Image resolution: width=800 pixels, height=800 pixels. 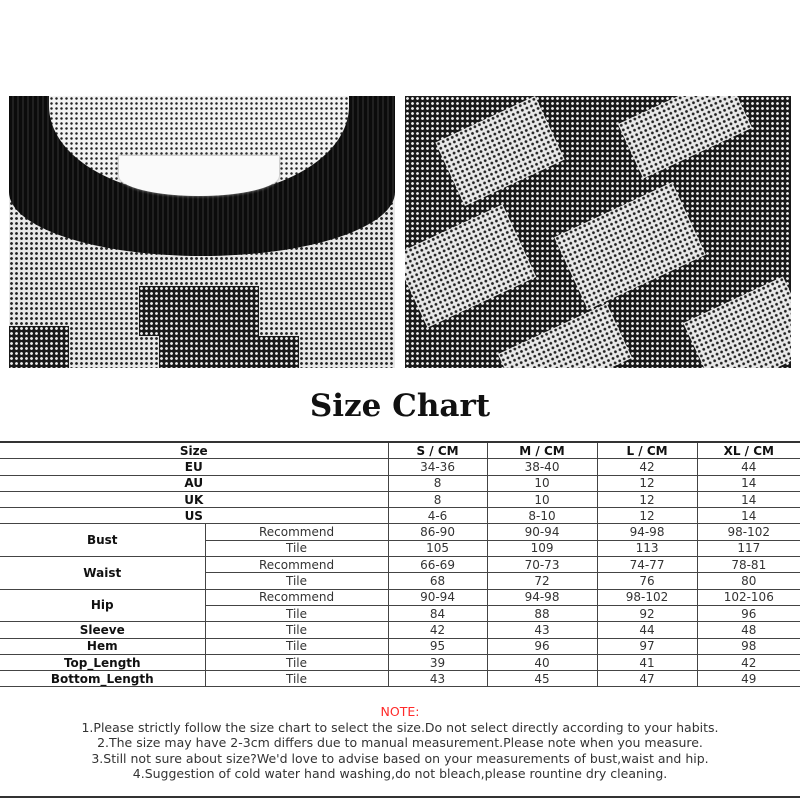 What do you see at coordinates (647, 613) in the screenshot?
I see `value-cell: 92` at bounding box center [647, 613].